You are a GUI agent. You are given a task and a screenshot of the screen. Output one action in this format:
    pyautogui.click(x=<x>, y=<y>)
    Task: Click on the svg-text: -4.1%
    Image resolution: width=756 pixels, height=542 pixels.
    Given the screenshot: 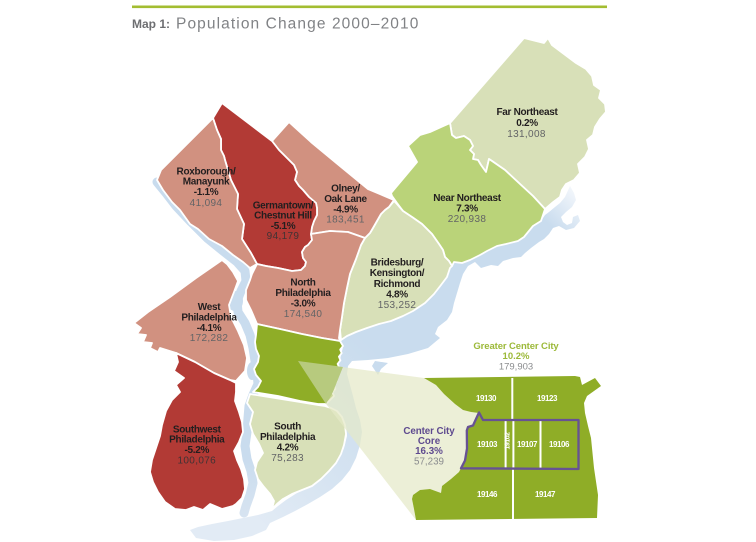 What is the action you would take?
    pyautogui.click(x=209, y=328)
    